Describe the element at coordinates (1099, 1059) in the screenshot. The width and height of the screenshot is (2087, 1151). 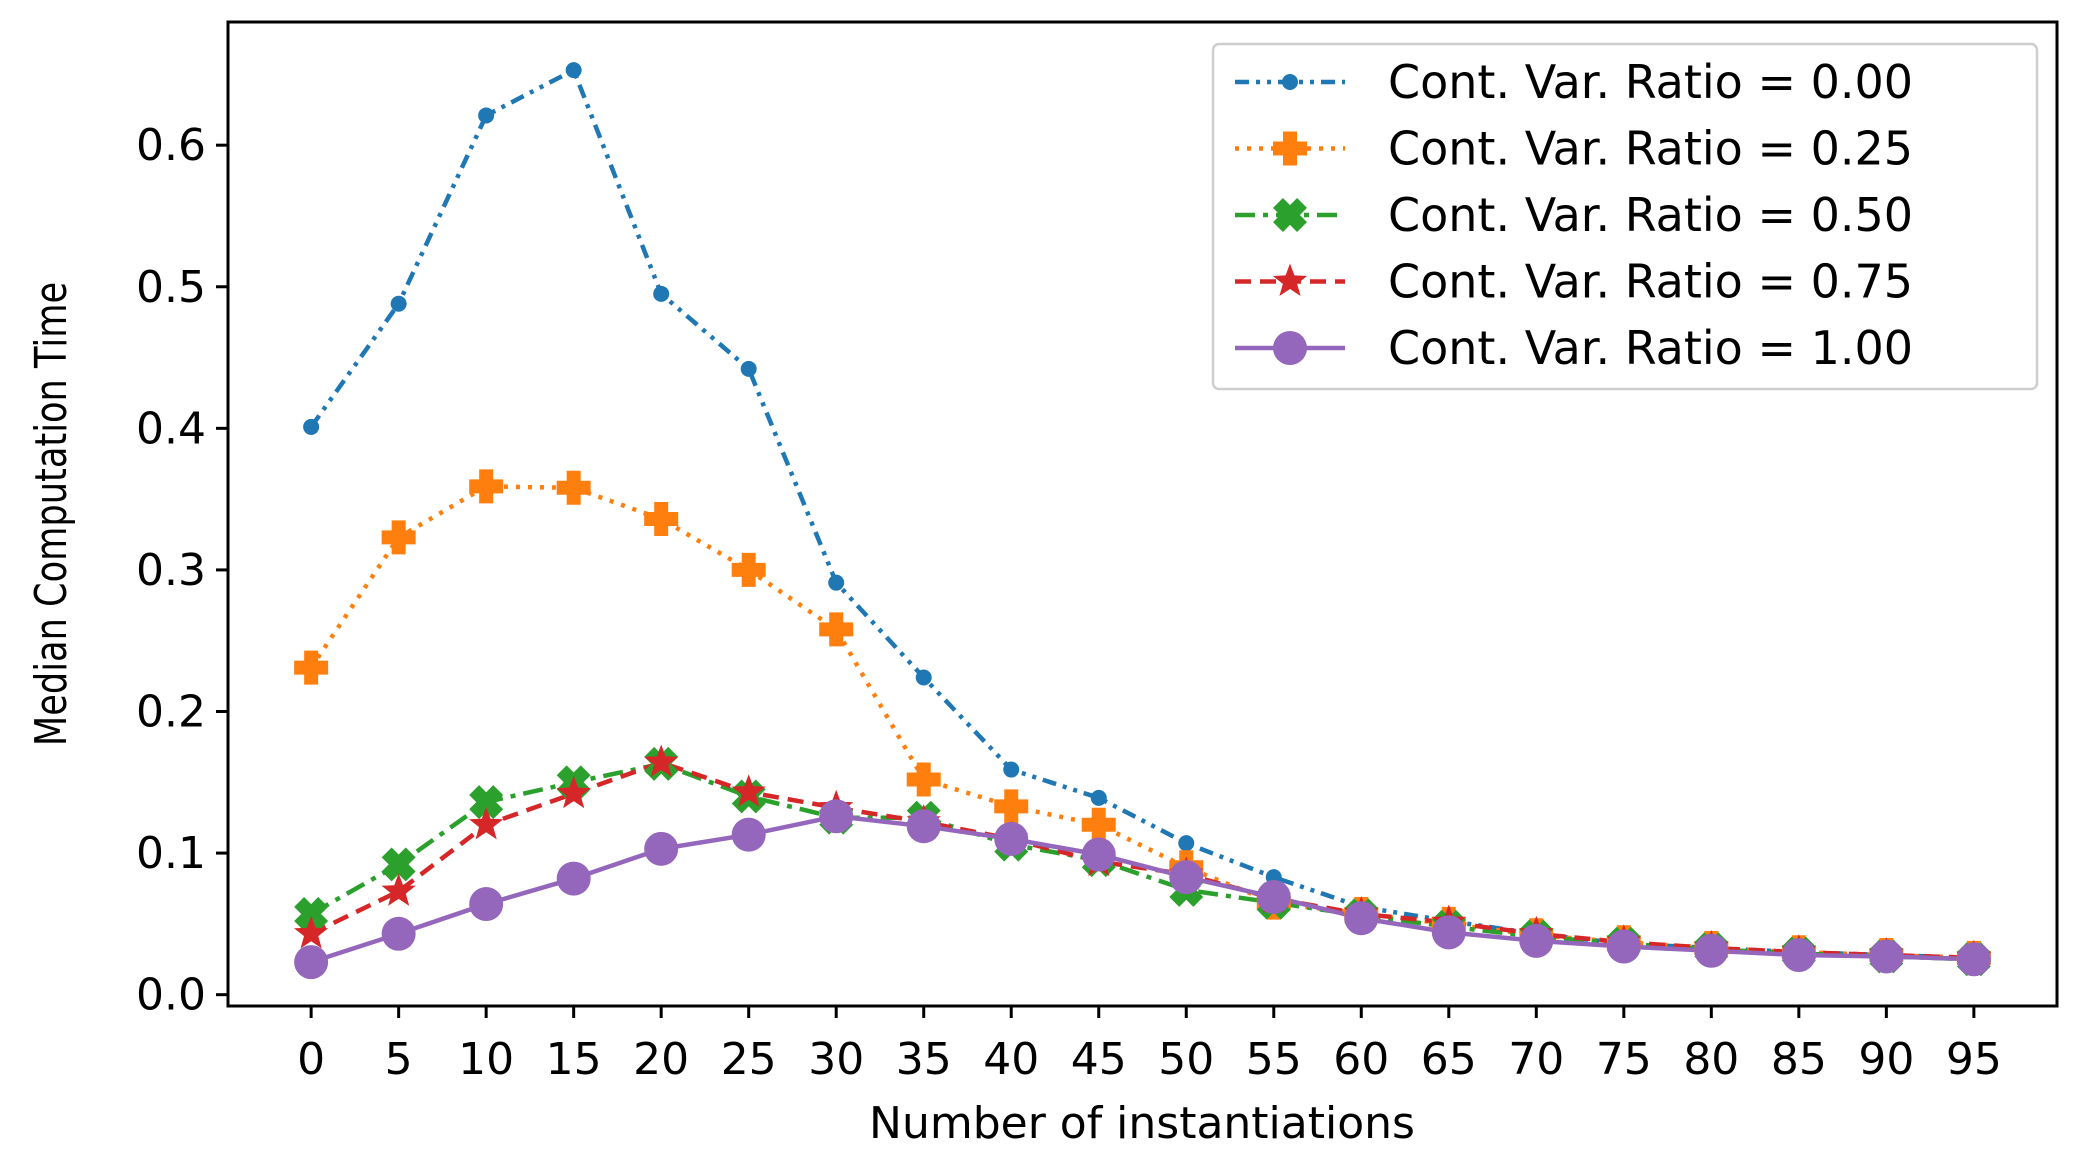
I see `x-tick-label: 45` at that location.